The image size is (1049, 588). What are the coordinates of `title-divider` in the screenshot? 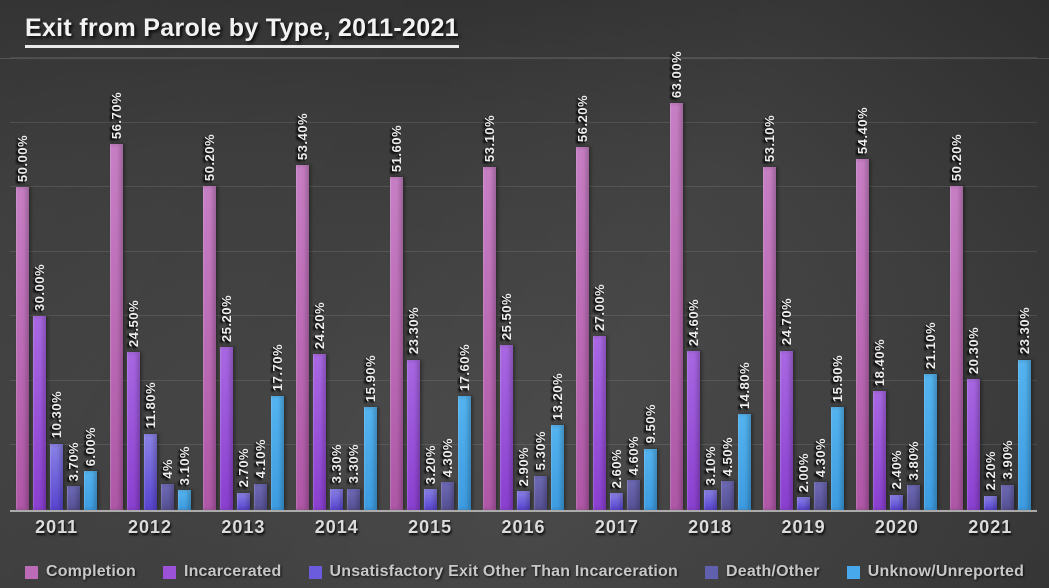 It's located at (524, 58).